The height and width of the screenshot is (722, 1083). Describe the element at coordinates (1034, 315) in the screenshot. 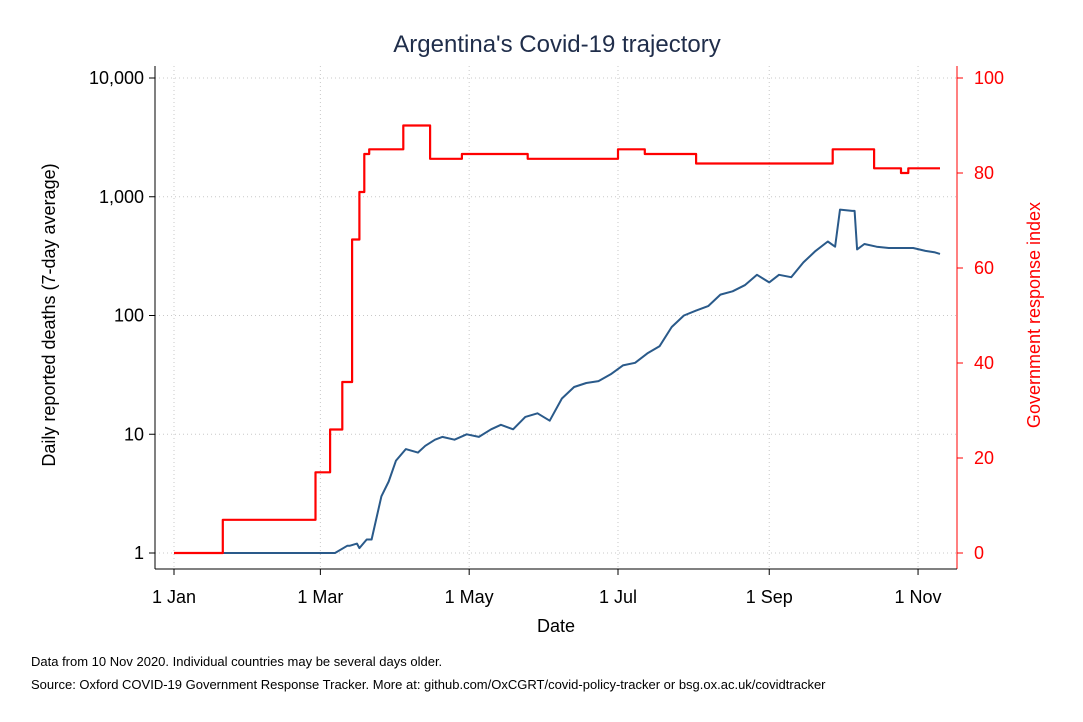

I see `y-axis-right-label: Government response index` at that location.